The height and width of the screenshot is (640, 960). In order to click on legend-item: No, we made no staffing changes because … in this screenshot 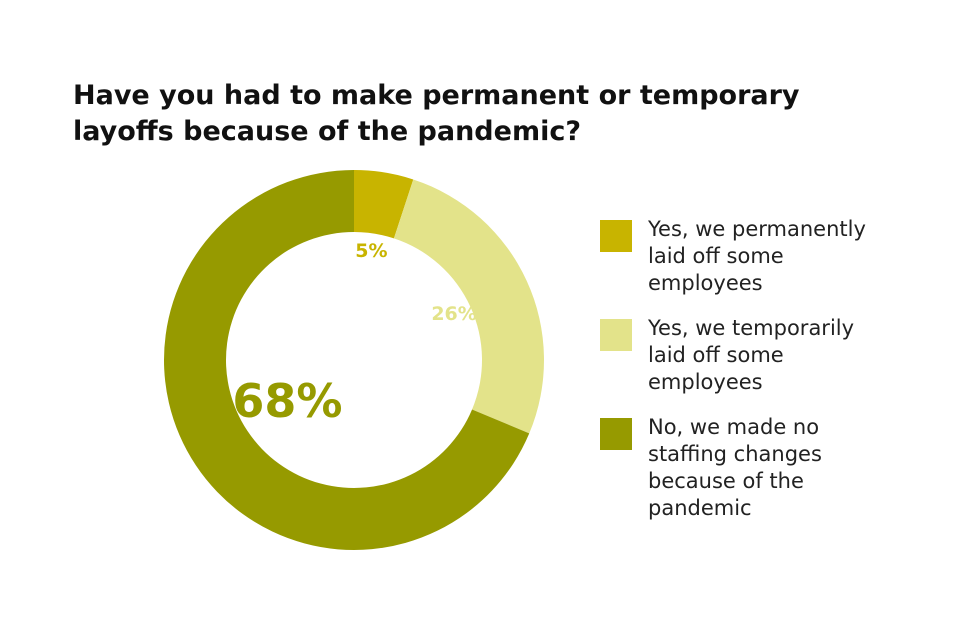, I will do `click(750, 468)`.